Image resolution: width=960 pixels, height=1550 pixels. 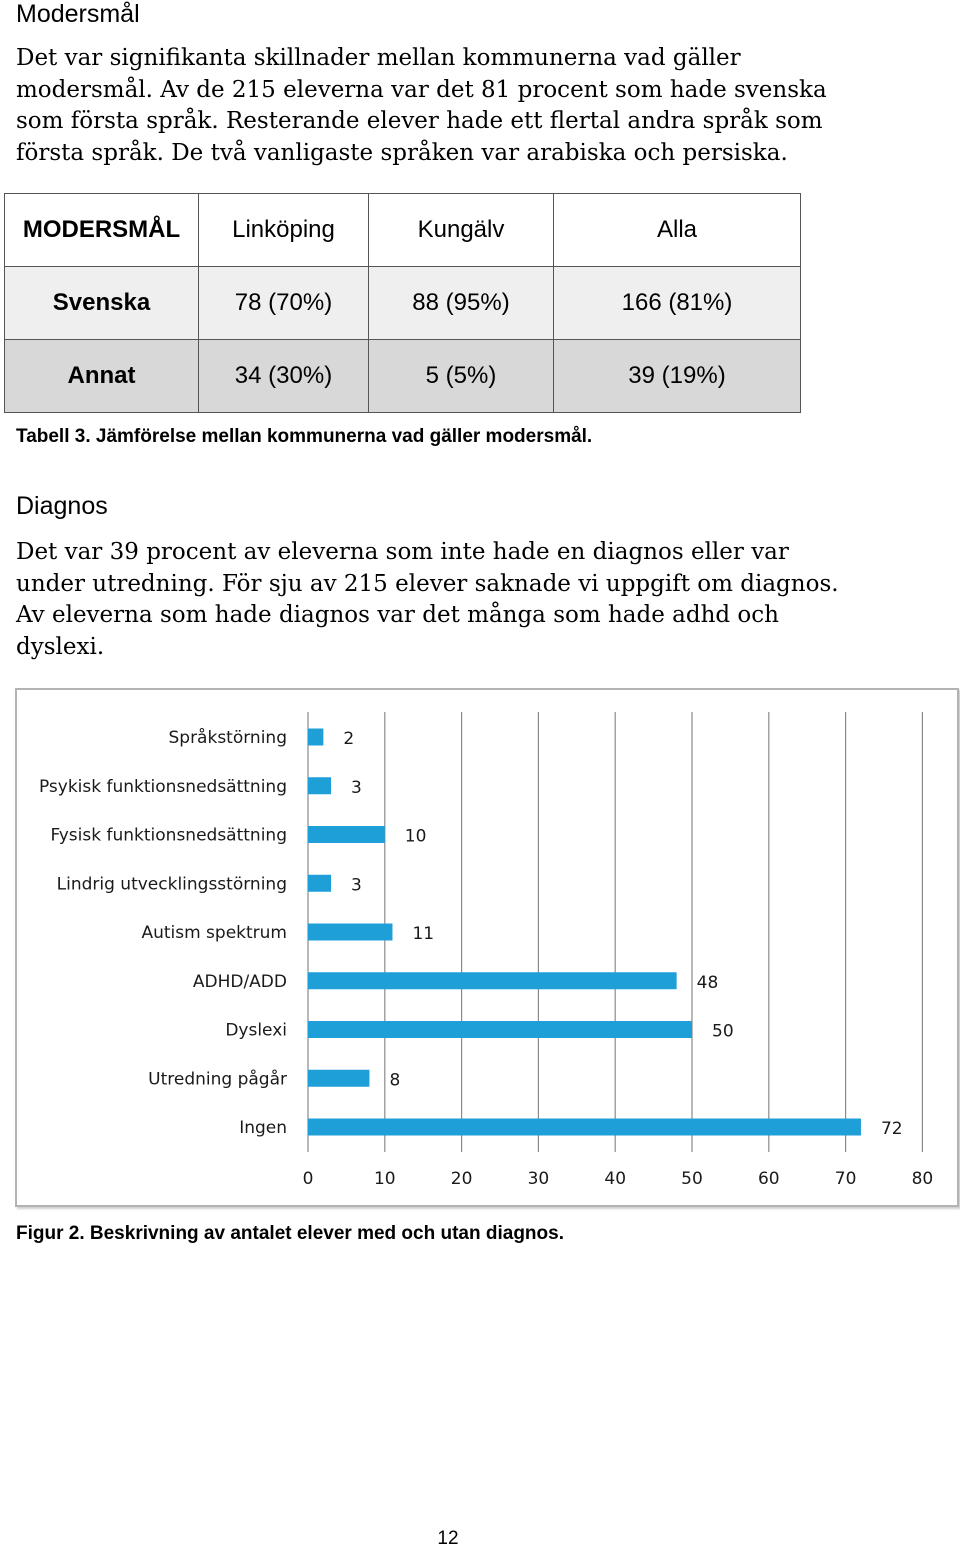 What do you see at coordinates (101, 303) in the screenshot?
I see `table-row-label: Svenska` at bounding box center [101, 303].